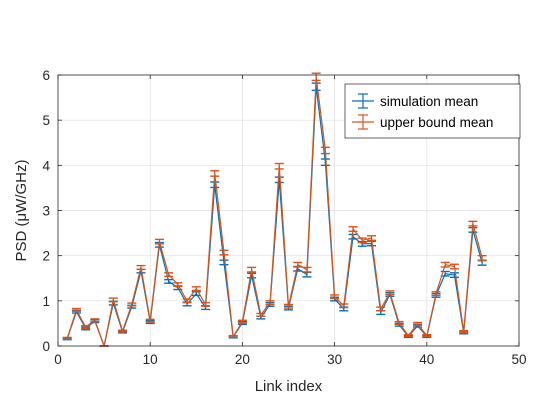  I want to click on legend-entry: simulation mean, so click(415, 101).